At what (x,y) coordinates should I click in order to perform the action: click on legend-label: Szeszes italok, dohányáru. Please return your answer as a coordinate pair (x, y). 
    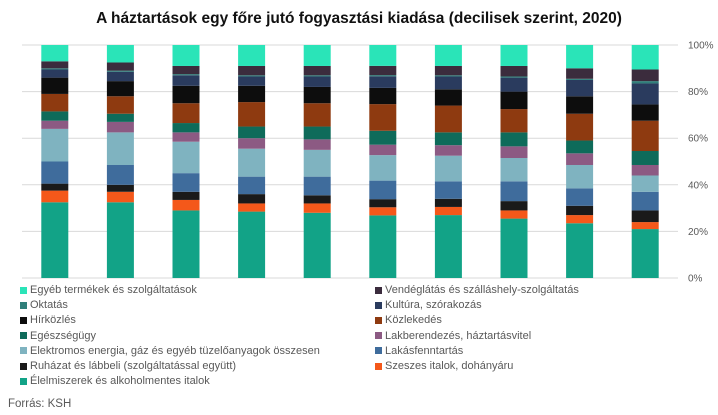
    Looking at the image, I should click on (449, 366).